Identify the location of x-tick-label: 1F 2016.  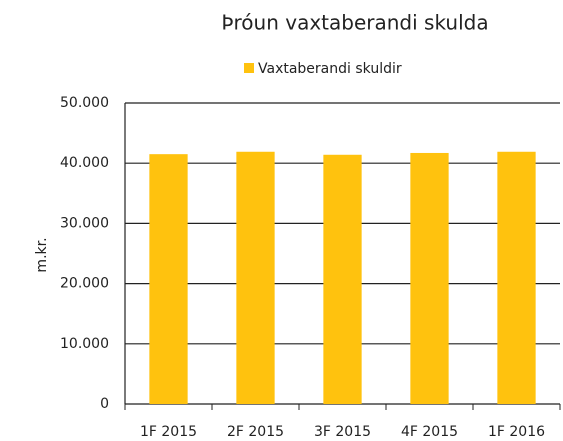
(516, 432).